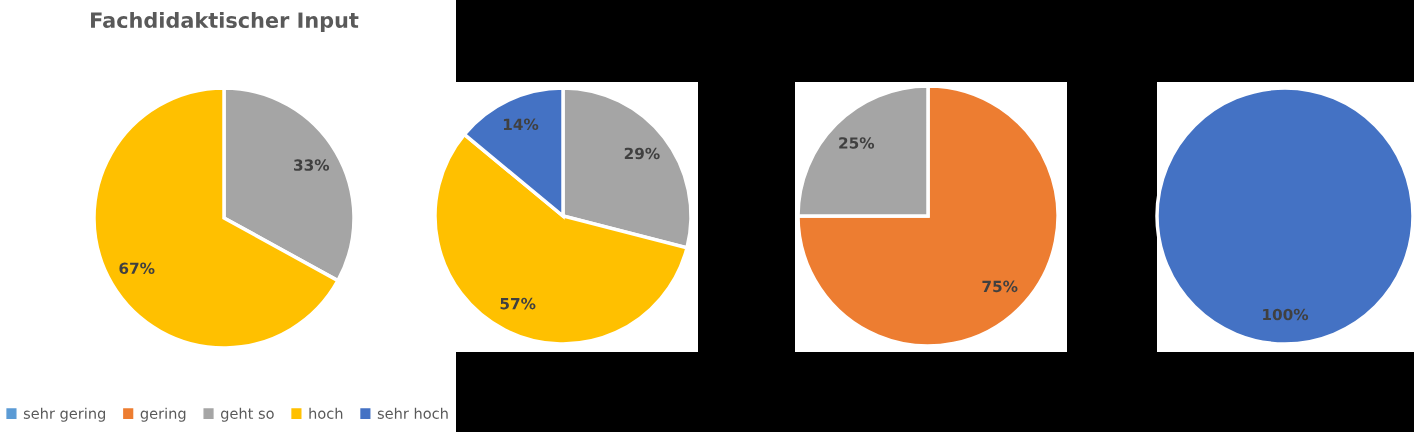 This screenshot has height=432, width=1414. Describe the element at coordinates (518, 303) in the screenshot. I see `data-label: 57%` at that location.